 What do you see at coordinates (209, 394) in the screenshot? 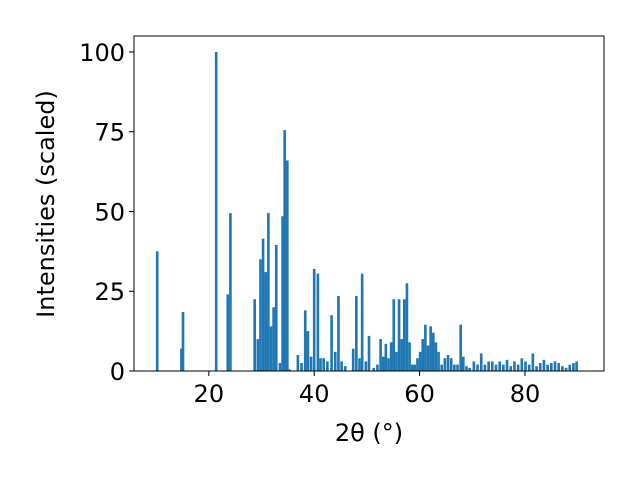
I see `x-tick-label: 20` at bounding box center [209, 394].